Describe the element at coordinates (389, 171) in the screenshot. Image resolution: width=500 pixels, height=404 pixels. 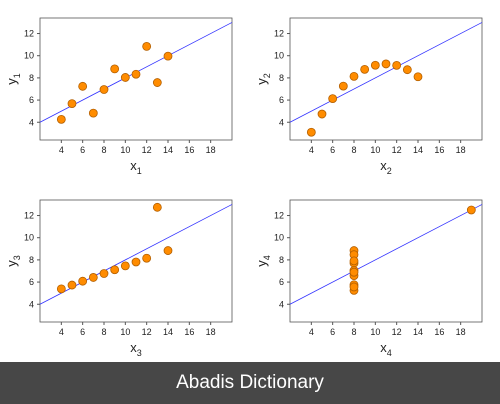
I see `x-label-sub: 2` at that location.